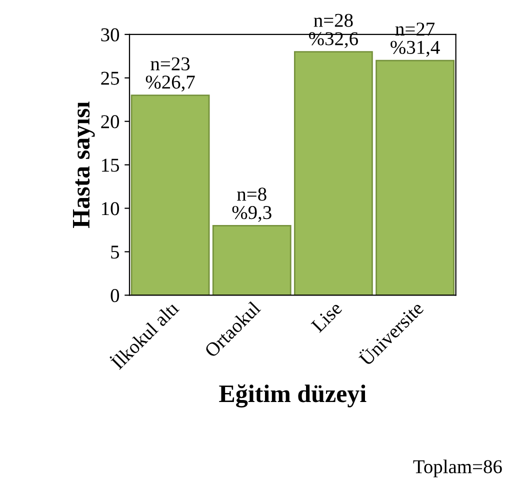 Image resolution: width=518 pixels, height=492 pixels. Describe the element at coordinates (110, 35) in the screenshot. I see `y-tick-label: 30` at that location.